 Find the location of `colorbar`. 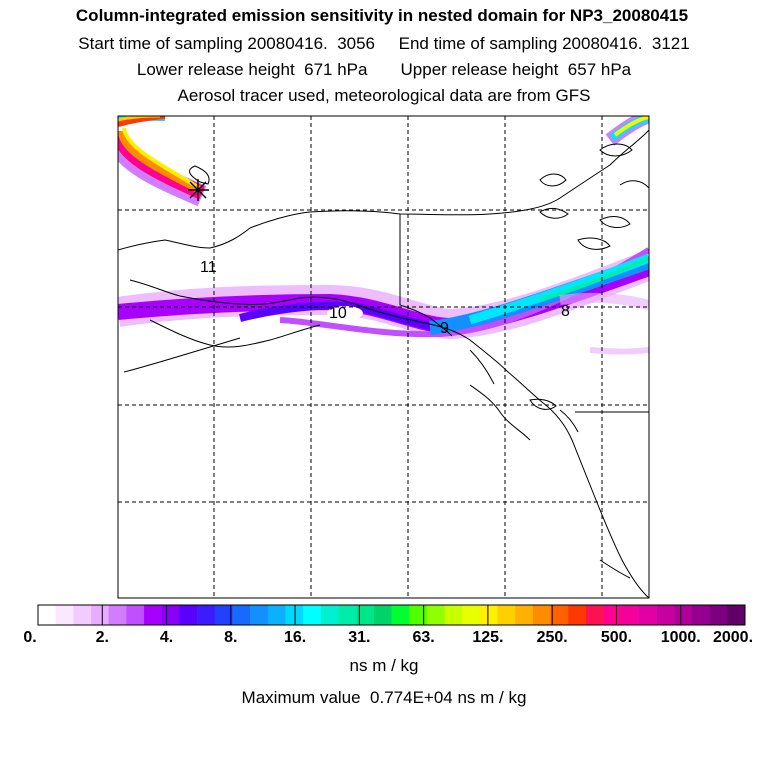

colorbar is located at coordinates (391, 615).